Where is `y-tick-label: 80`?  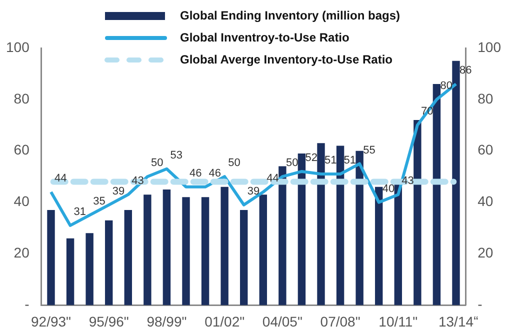
y-tick-label: 80 is located at coordinates (22, 98).